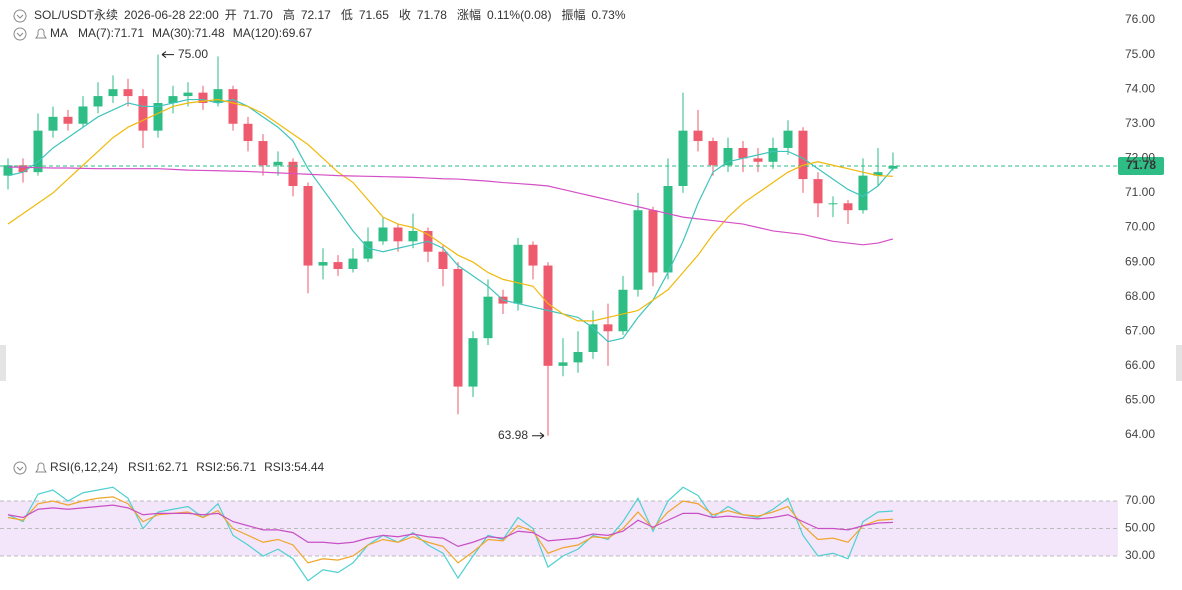  What do you see at coordinates (316, 15) in the screenshot?
I see `field-value: 72.17` at bounding box center [316, 15].